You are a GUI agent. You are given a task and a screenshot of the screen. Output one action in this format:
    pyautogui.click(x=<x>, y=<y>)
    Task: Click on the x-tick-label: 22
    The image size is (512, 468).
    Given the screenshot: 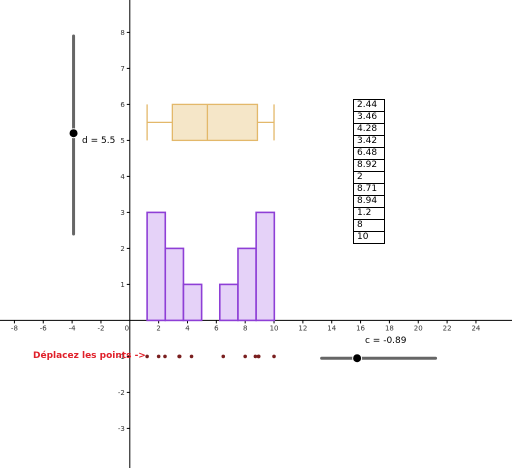 What is the action you would take?
    pyautogui.click(x=447, y=328)
    